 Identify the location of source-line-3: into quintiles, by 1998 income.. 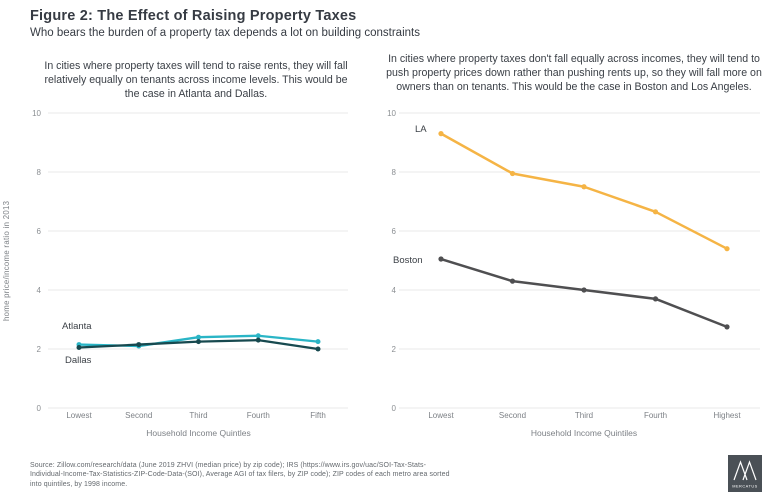
(79, 484).